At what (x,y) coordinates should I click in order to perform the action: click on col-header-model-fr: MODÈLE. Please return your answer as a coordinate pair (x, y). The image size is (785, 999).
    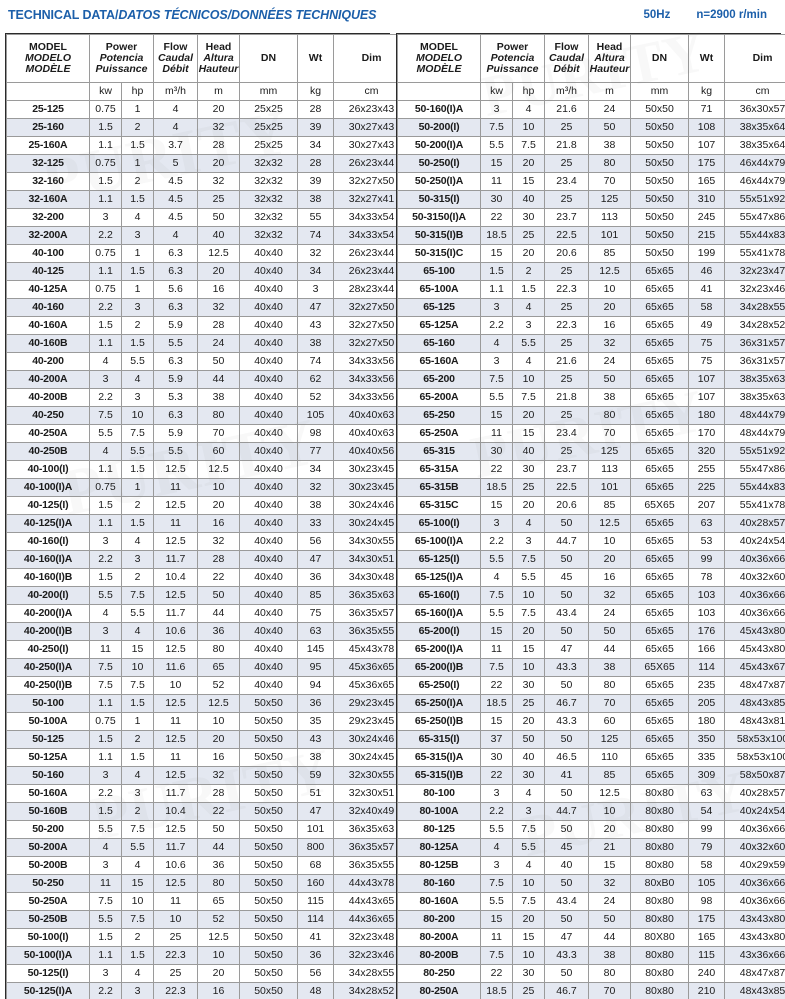
    Looking at the image, I should click on (48, 69).